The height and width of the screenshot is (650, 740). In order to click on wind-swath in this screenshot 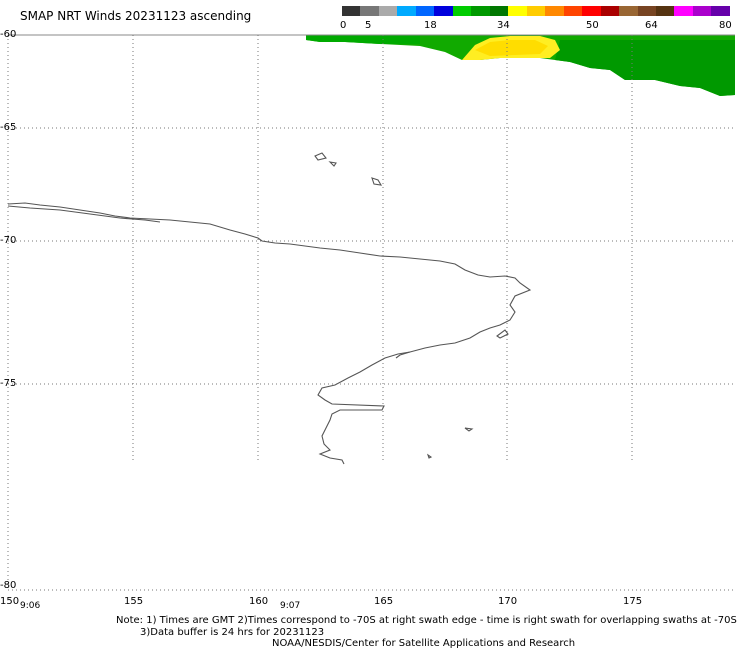, I will do `click(520, 65)`.